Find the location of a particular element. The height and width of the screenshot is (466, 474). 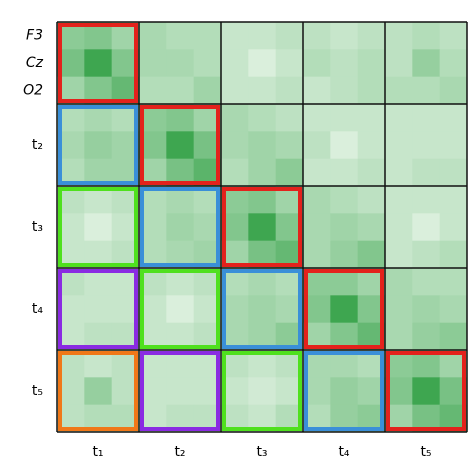

x-tick-label: t₁ is located at coordinates (97, 452).